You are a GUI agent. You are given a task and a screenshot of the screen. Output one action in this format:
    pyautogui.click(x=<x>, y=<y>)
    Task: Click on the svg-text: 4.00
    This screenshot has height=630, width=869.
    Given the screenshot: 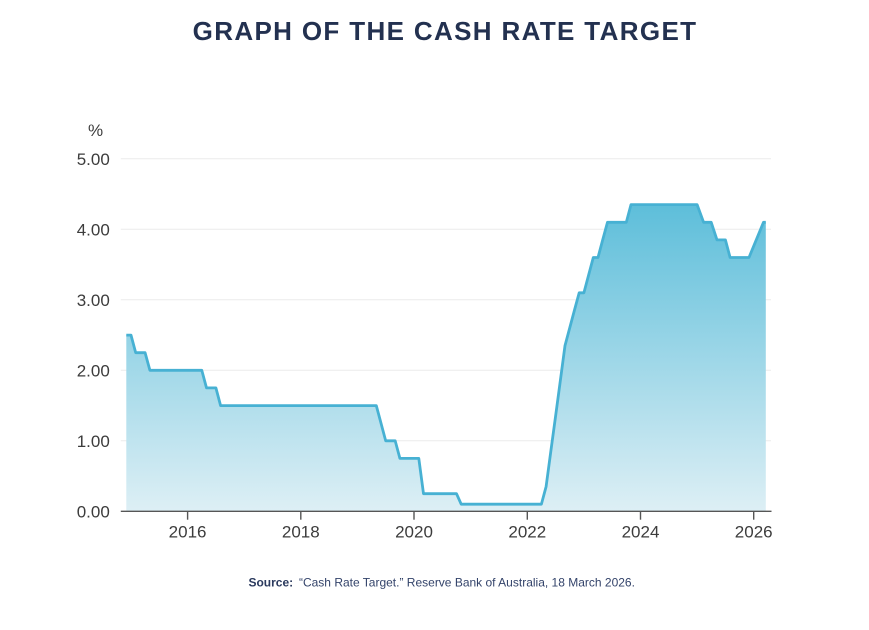 What is the action you would take?
    pyautogui.click(x=93, y=229)
    